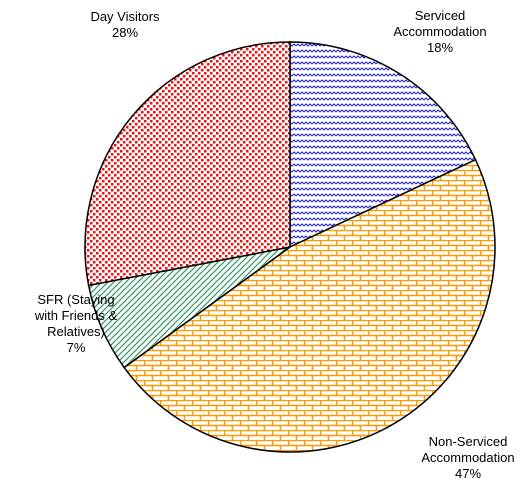 Image resolution: width=527 pixels, height=498 pixels. I want to click on slice-label: Serviced Accommodation 18%, so click(440, 32).